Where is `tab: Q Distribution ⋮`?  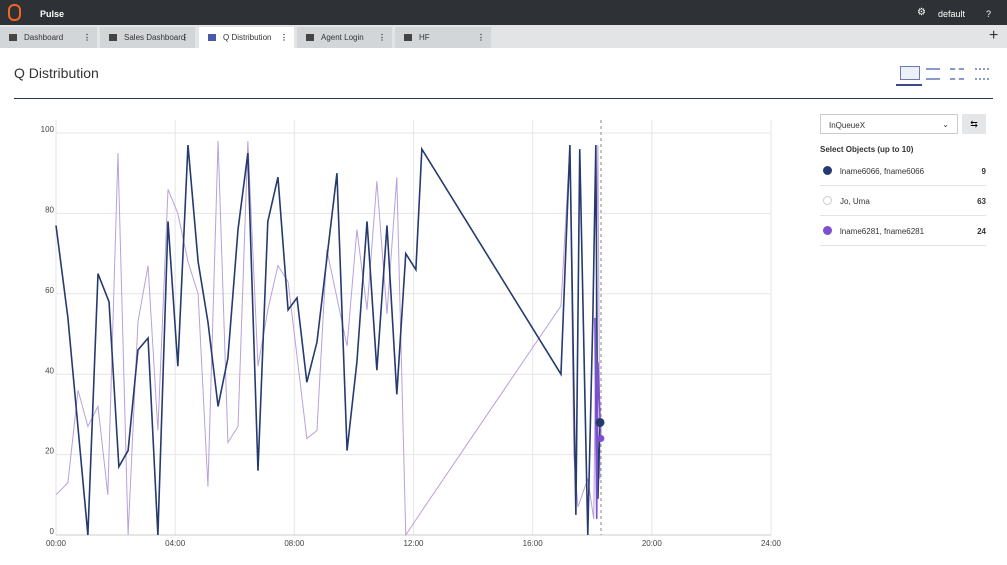 tab: Q Distribution ⋮ is located at coordinates (246, 37).